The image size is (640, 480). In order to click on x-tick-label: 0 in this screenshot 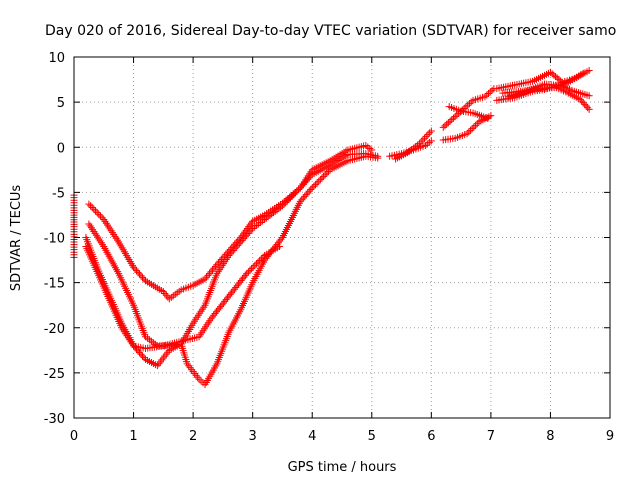, I will do `click(74, 436)`.